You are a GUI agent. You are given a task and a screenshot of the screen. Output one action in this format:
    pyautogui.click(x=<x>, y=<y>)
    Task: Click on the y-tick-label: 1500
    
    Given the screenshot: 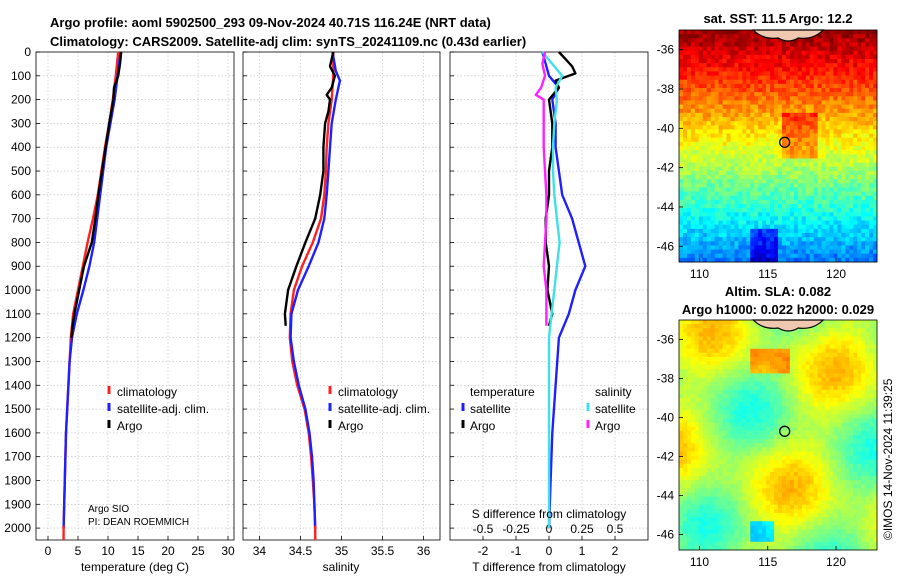 What is the action you would take?
    pyautogui.click(x=17, y=409)
    